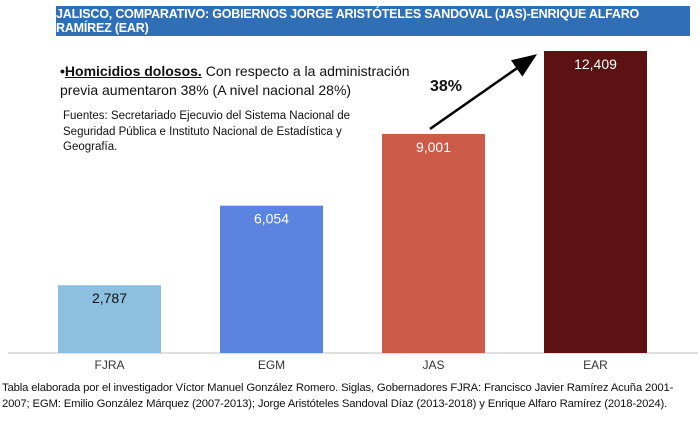 The height and width of the screenshot is (421, 700). What do you see at coordinates (110, 365) in the screenshot?
I see `tick-label-fjra: FJRA` at bounding box center [110, 365].